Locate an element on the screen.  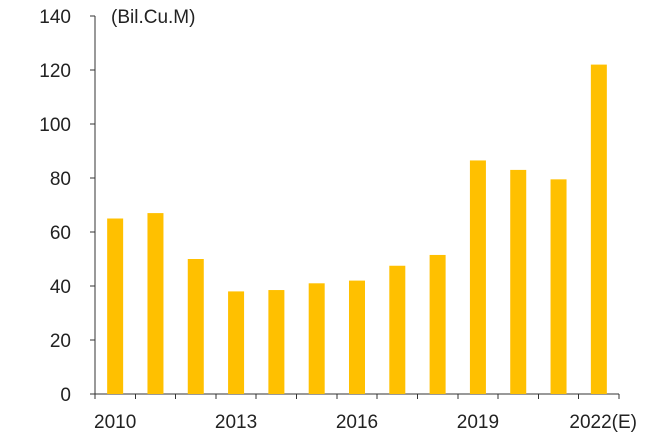
bar-2020 is located at coordinates (518, 281).